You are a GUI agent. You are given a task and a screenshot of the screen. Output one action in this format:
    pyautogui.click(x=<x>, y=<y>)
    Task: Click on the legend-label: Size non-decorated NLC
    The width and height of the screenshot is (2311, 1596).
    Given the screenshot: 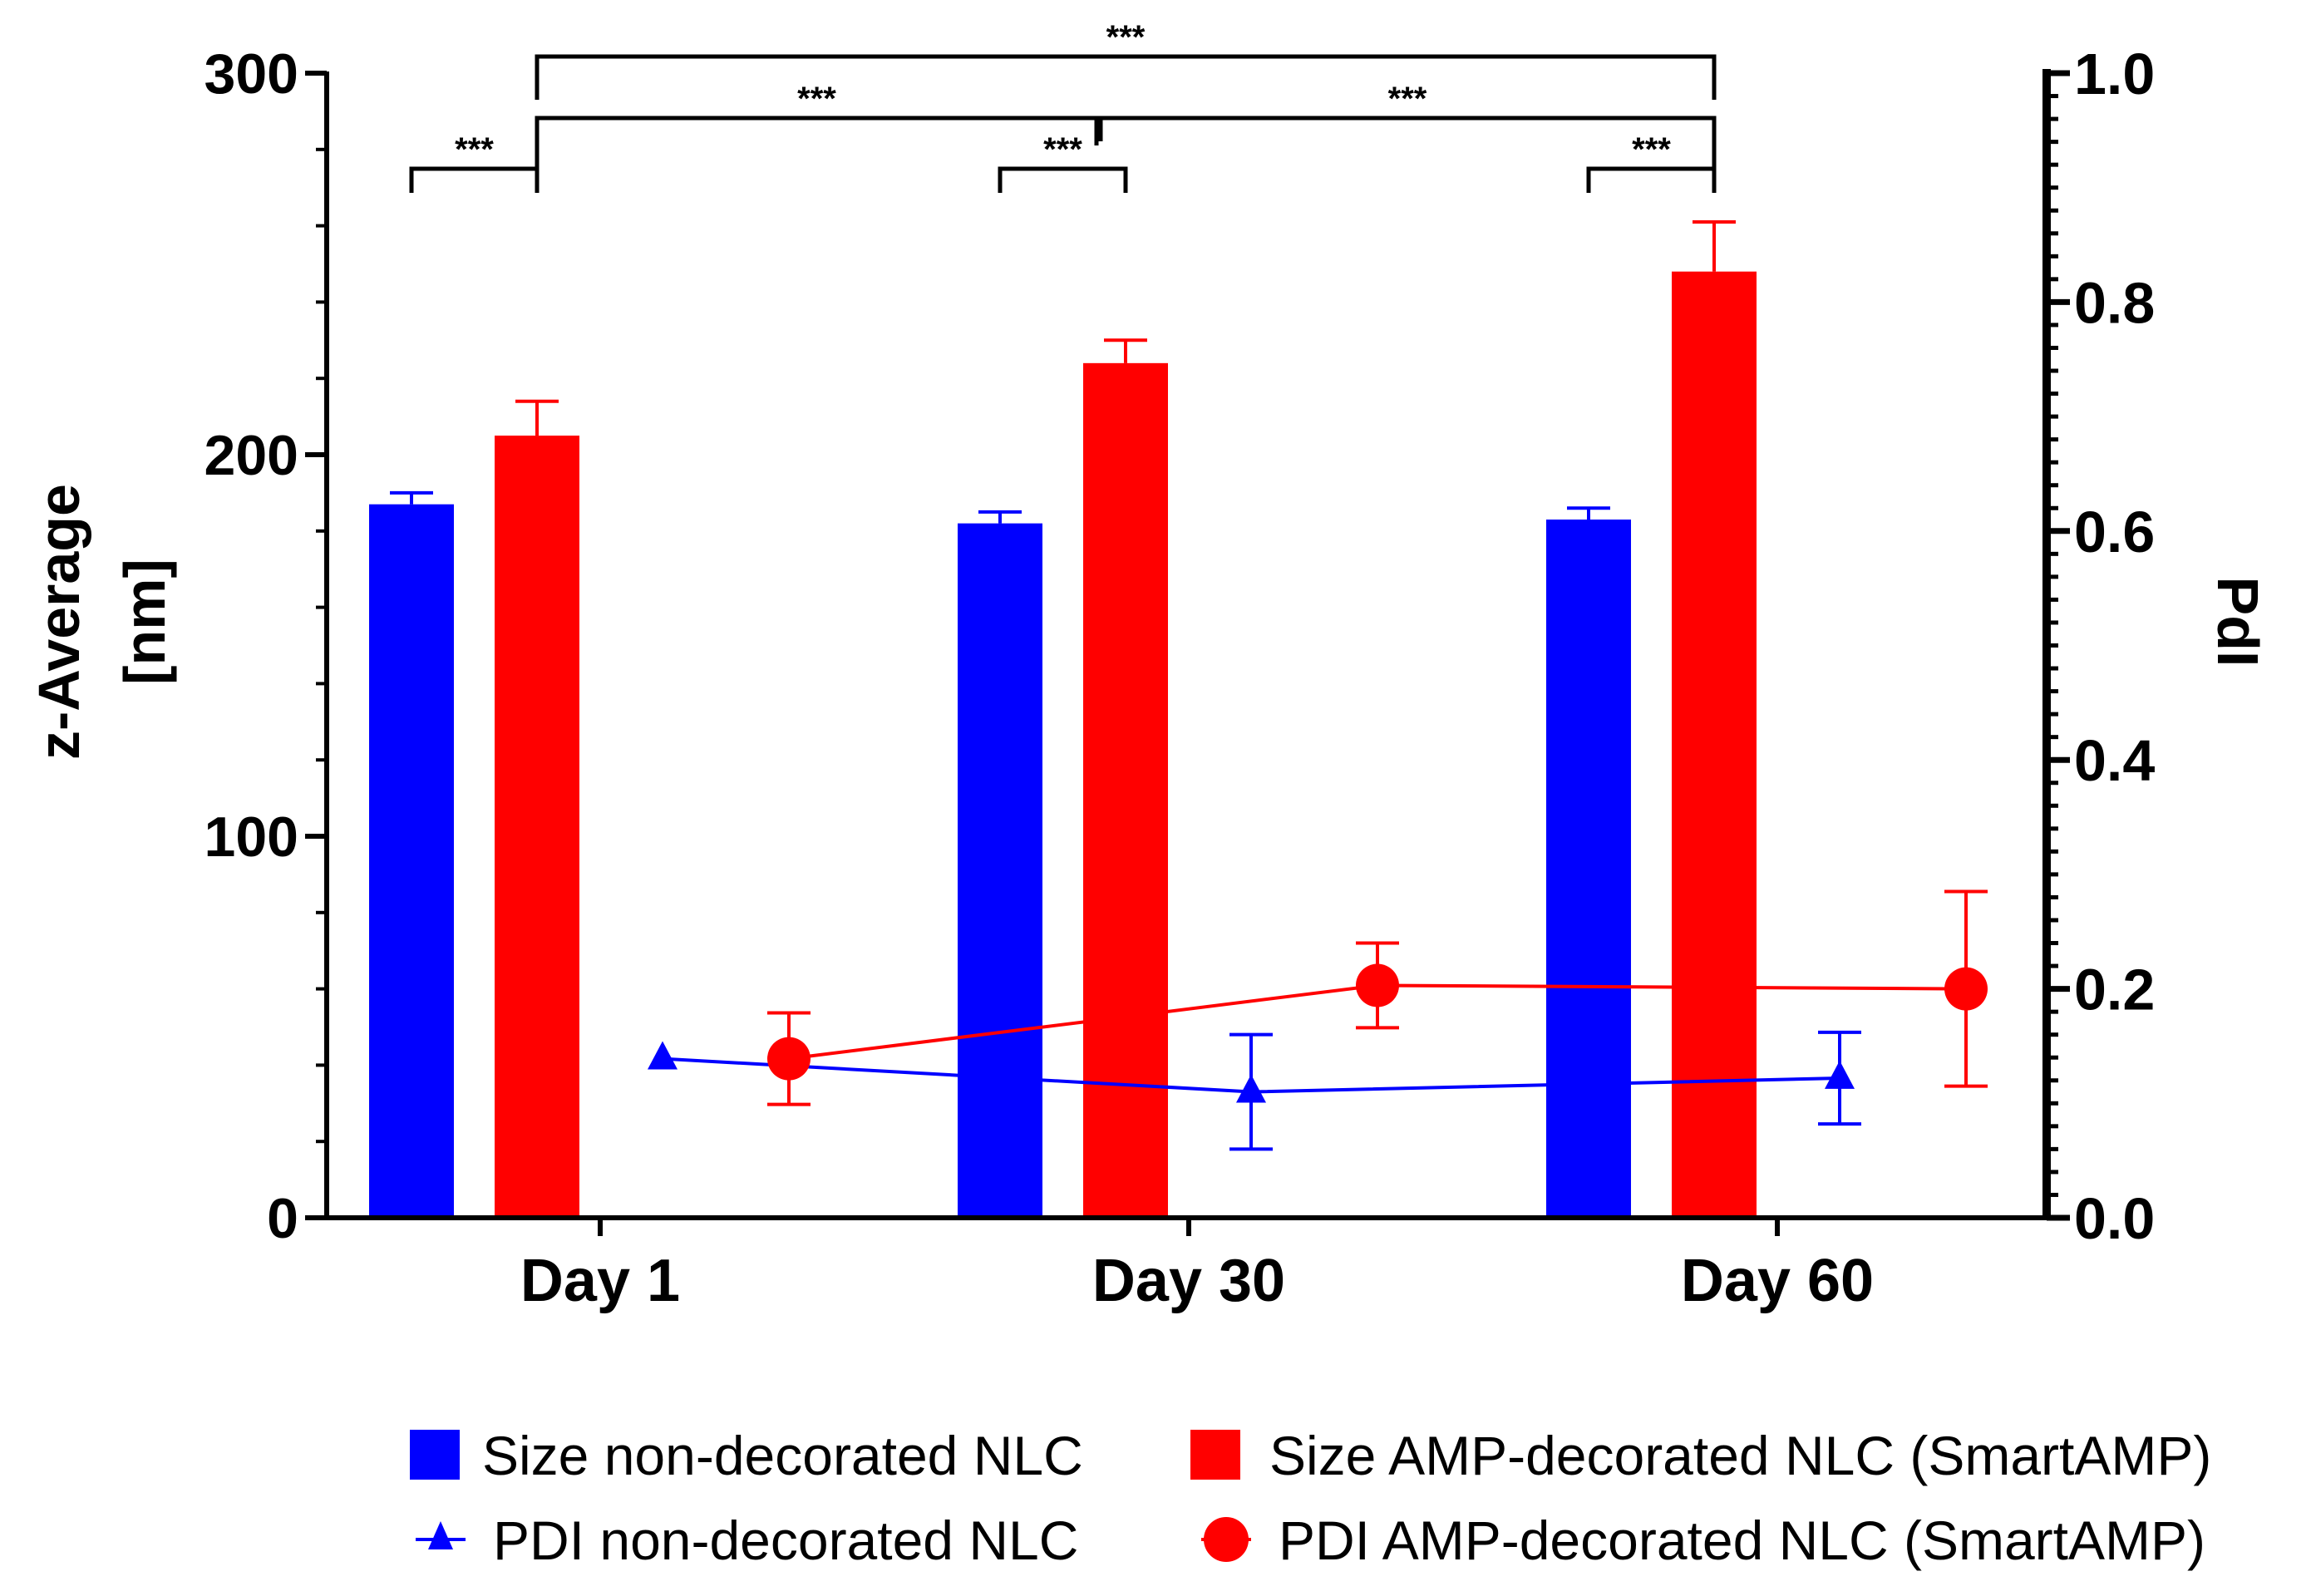 What is the action you would take?
    pyautogui.click(x=783, y=1455)
    